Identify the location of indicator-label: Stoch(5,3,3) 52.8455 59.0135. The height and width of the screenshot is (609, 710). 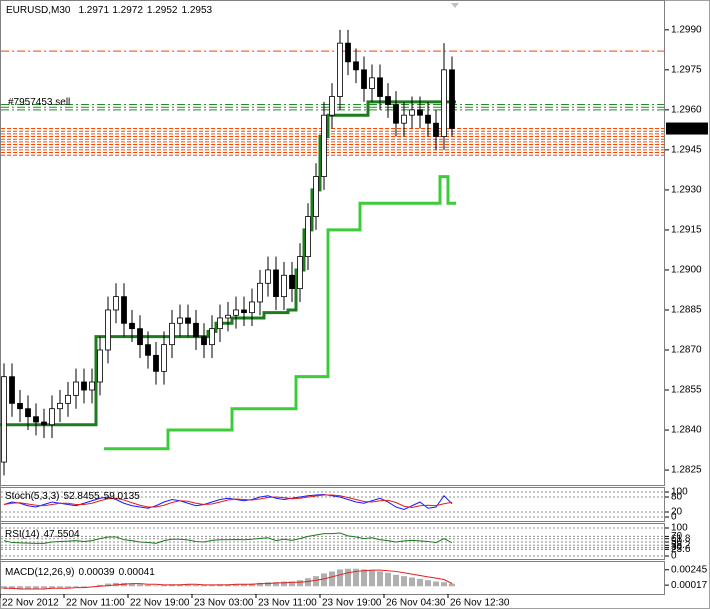
(72, 496).